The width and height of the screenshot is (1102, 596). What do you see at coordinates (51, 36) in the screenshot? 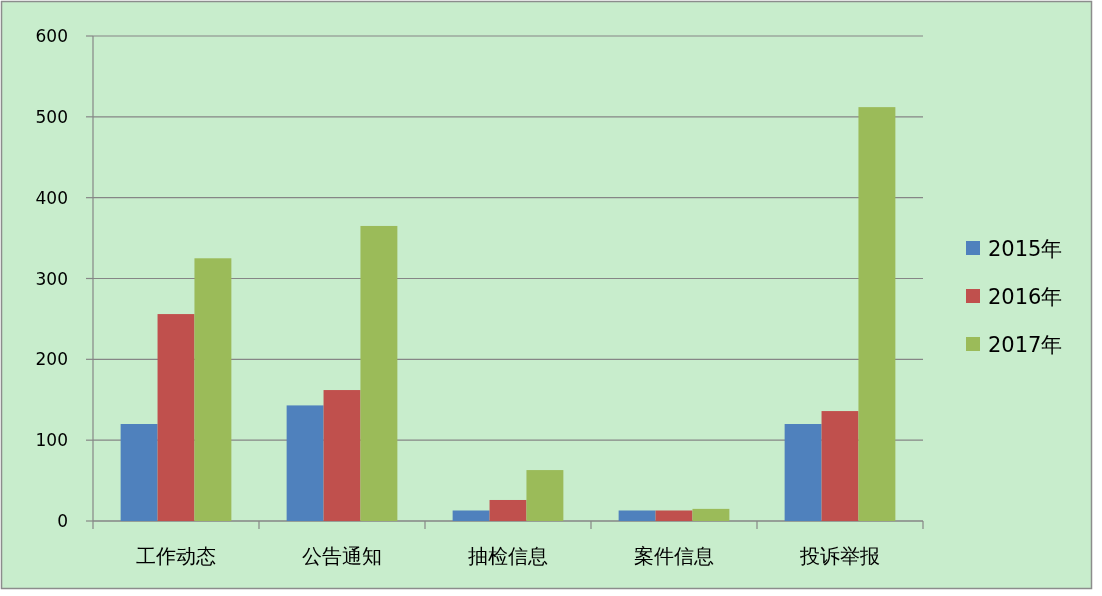
I see `y-tick-label: 600` at bounding box center [51, 36].